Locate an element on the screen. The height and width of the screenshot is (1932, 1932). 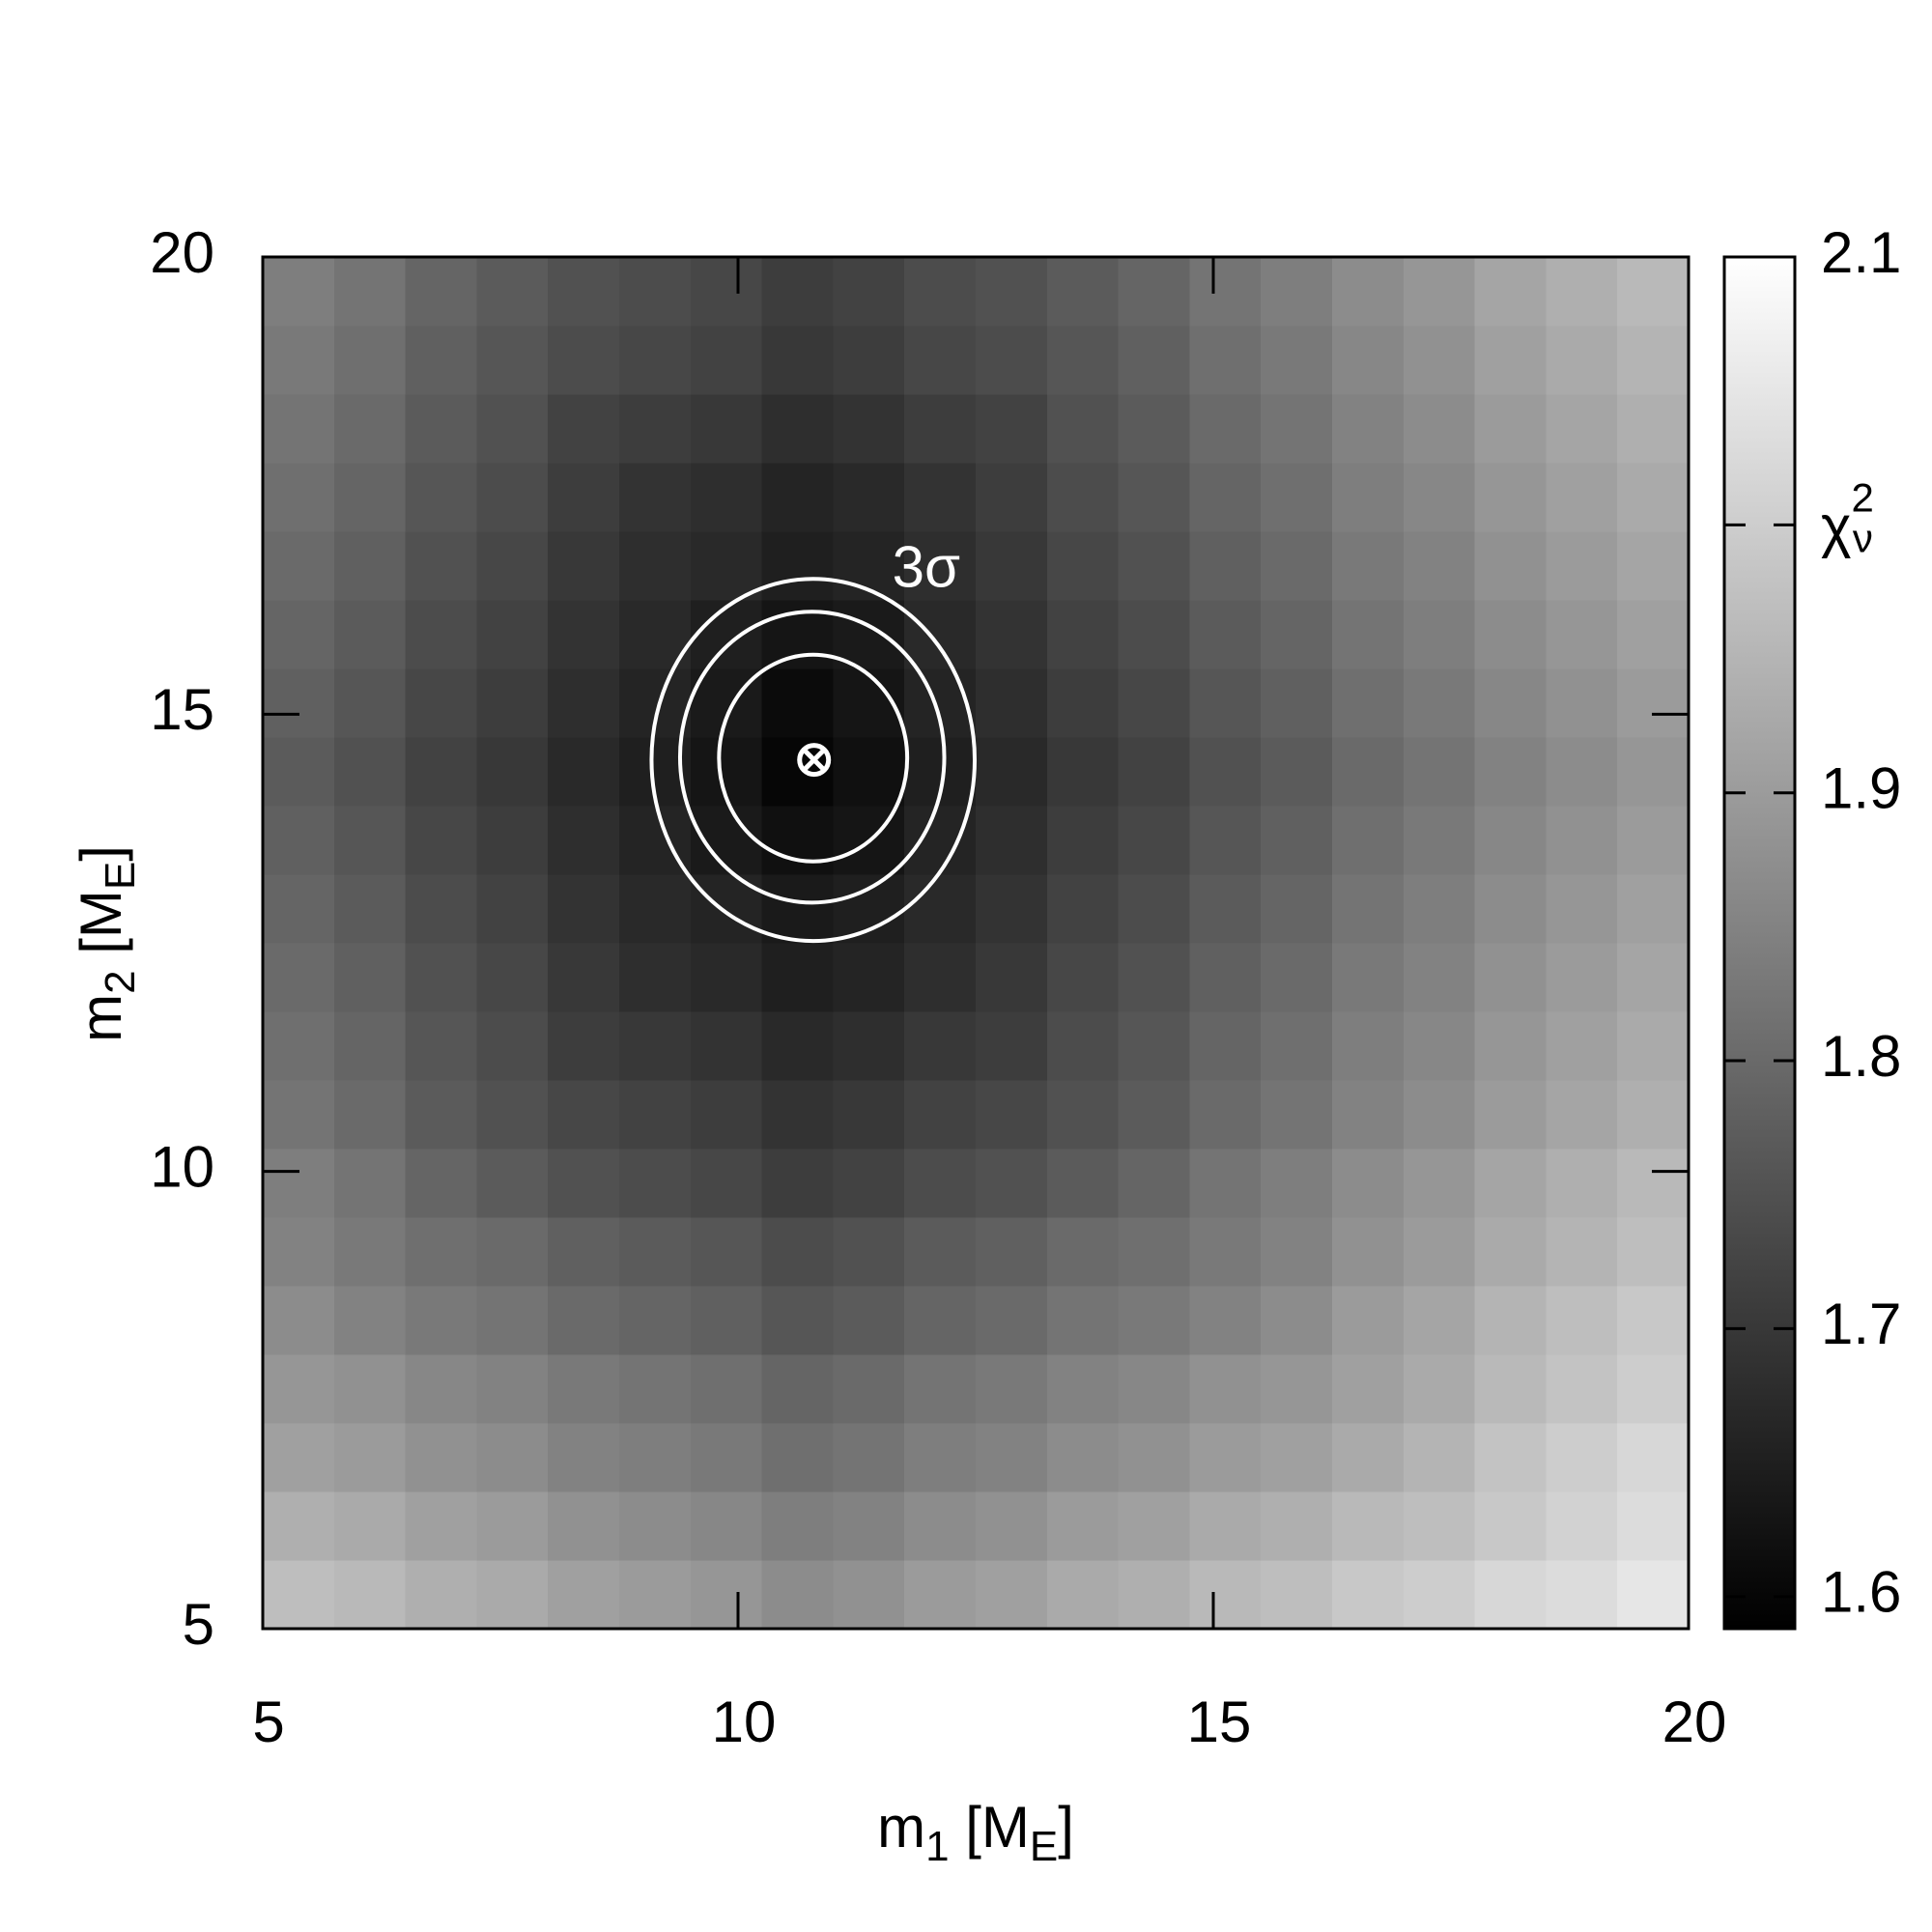
x-tick-label: 15 is located at coordinates (1219, 1722).